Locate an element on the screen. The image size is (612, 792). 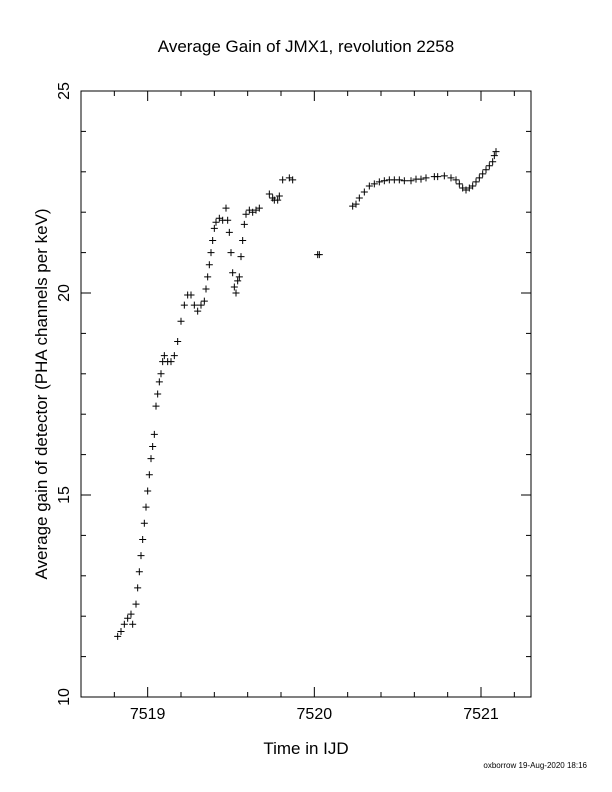
y-tick-label: 25 is located at coordinates (64, 91).